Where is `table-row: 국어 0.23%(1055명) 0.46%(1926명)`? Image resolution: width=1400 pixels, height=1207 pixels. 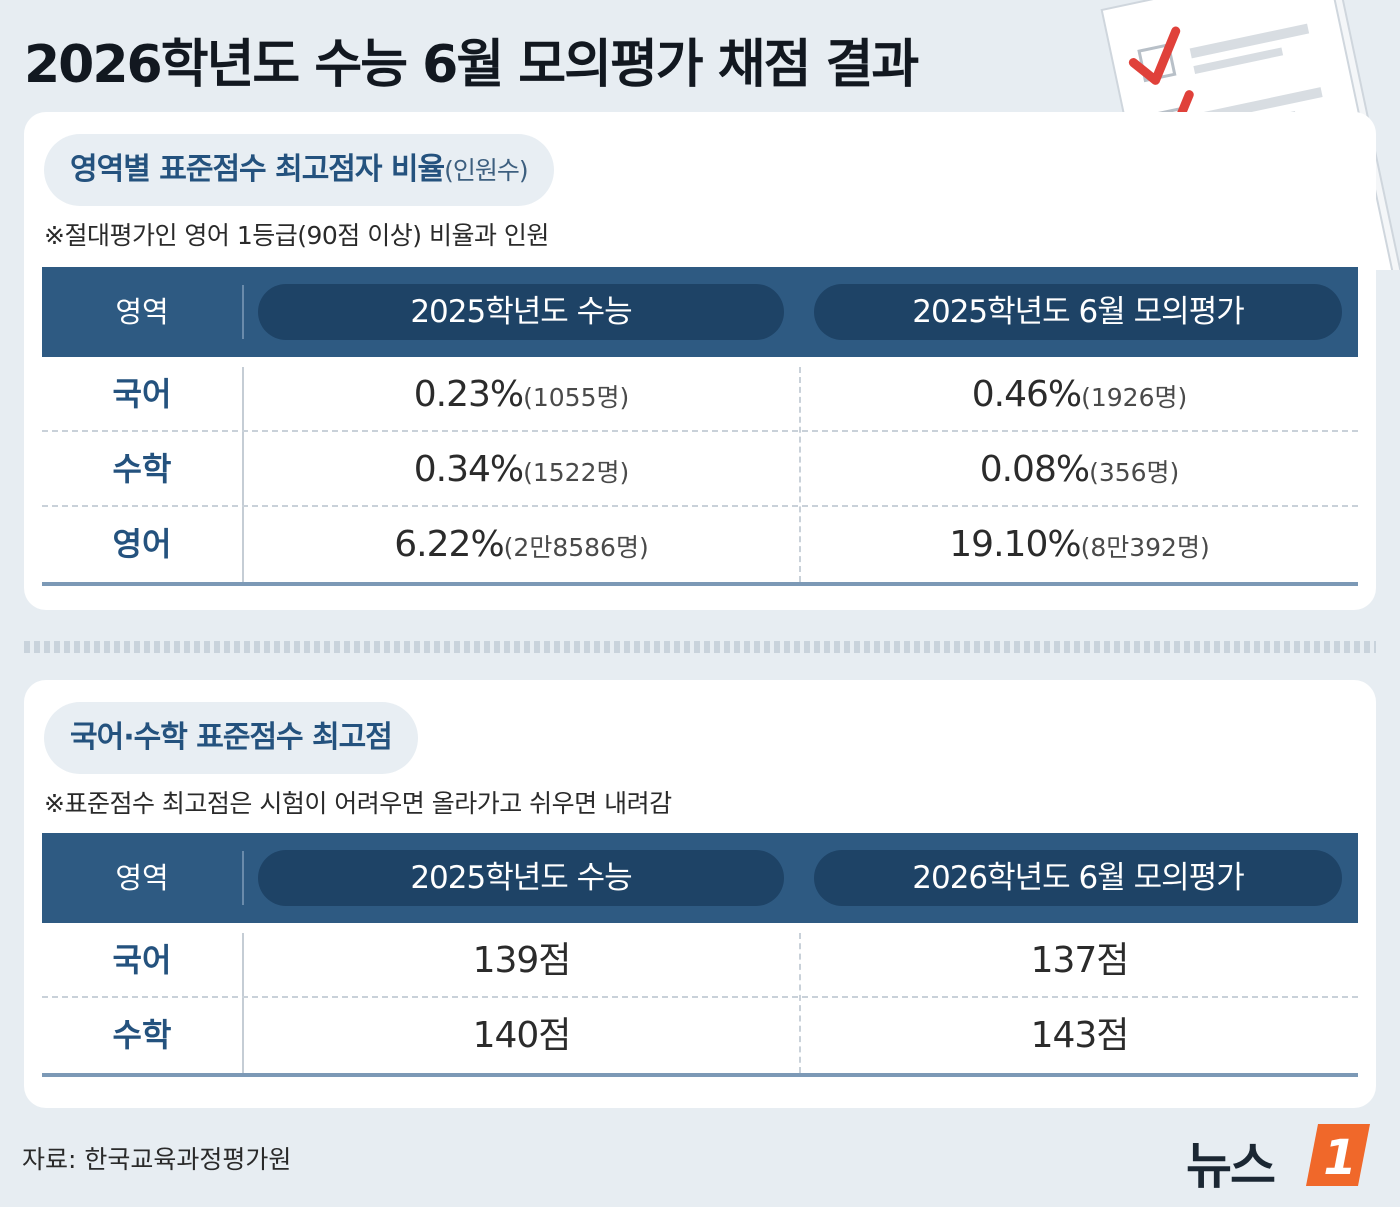
table-row: 국어 0.23%(1055명) 0.46%(1926명) is located at coordinates (700, 394).